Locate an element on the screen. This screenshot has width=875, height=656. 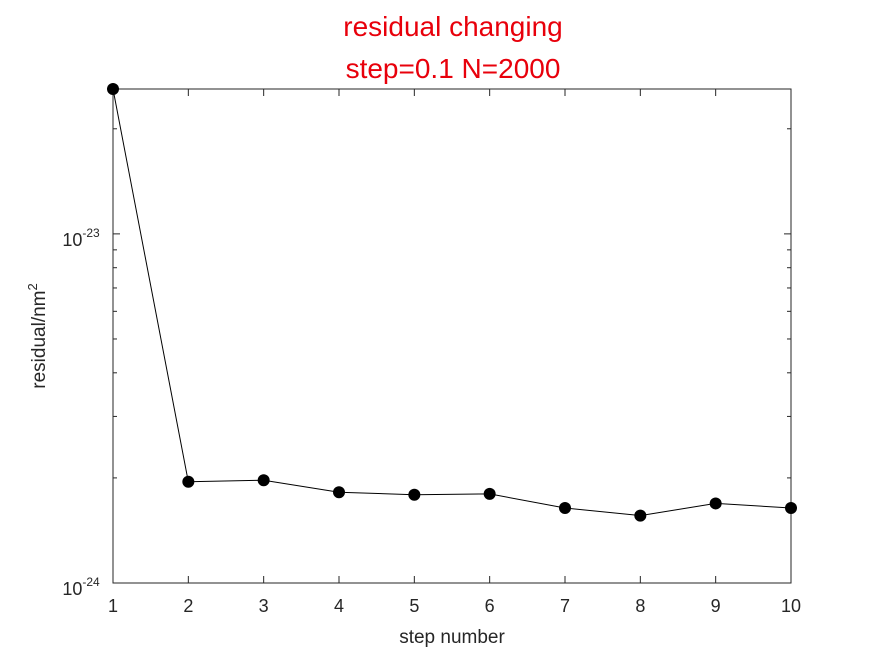
y-tick-label-exponent: -24 is located at coordinates (91, 582).